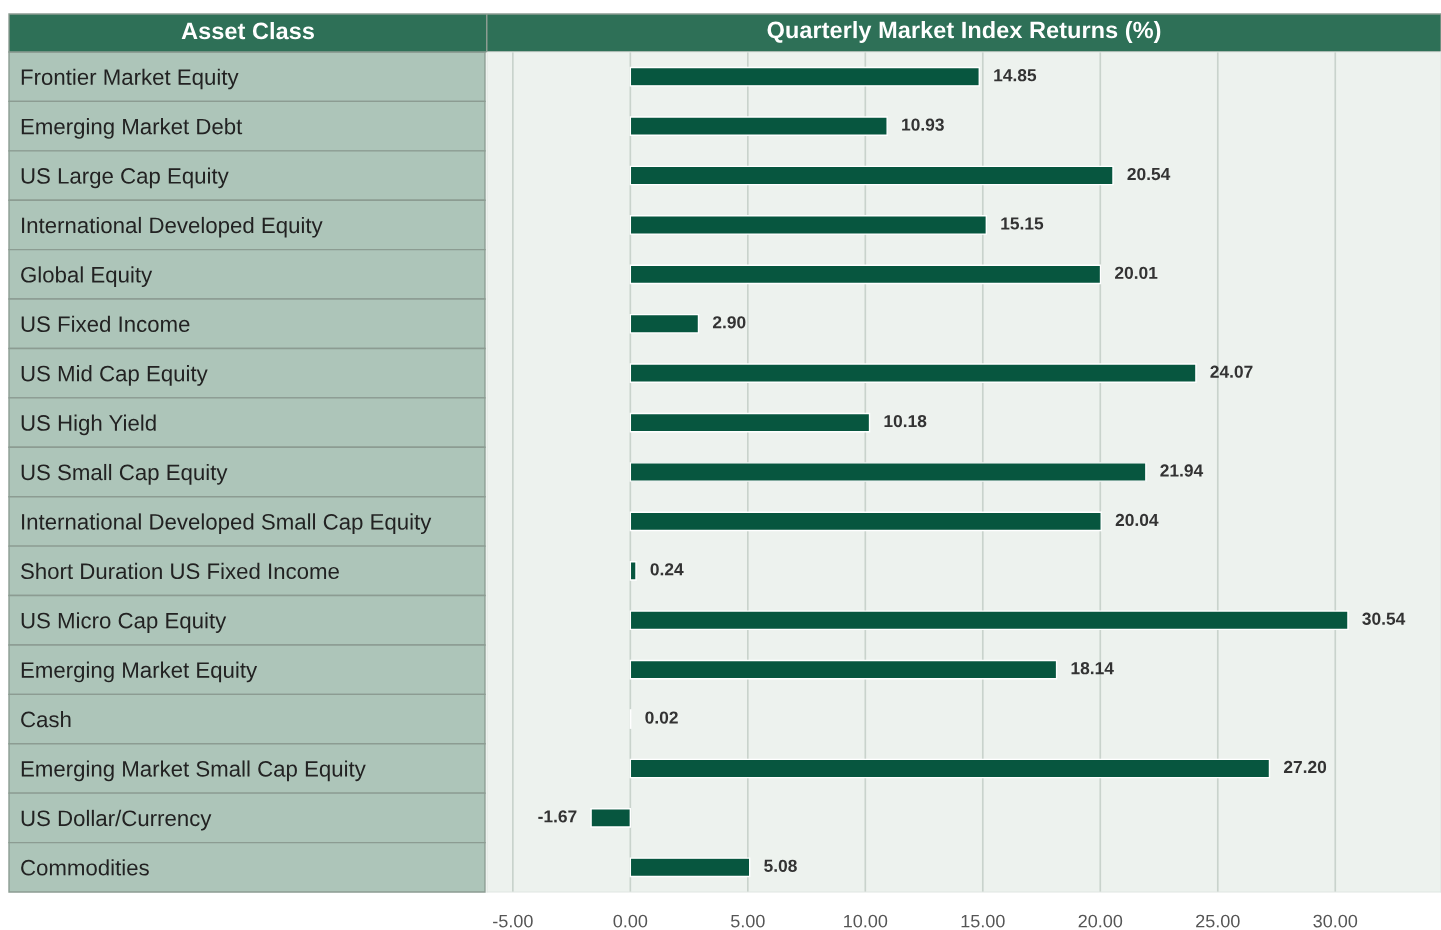 Image resolution: width=1441 pixels, height=930 pixels. I want to click on y-axis-title: Asset Class, so click(247, 31).